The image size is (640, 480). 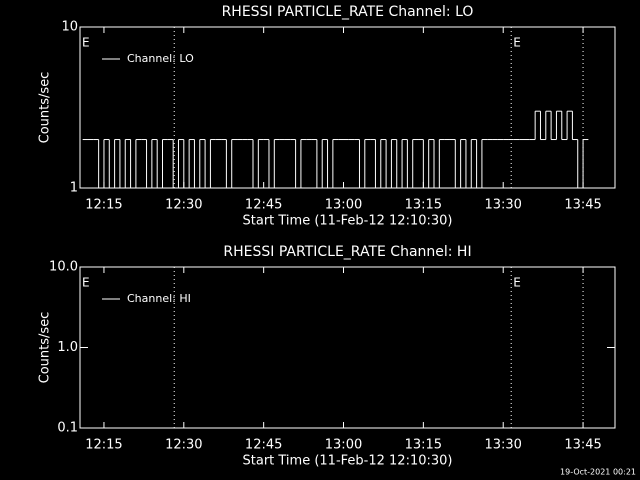 I want to click on y-tick-label: 1, so click(x=74, y=188).